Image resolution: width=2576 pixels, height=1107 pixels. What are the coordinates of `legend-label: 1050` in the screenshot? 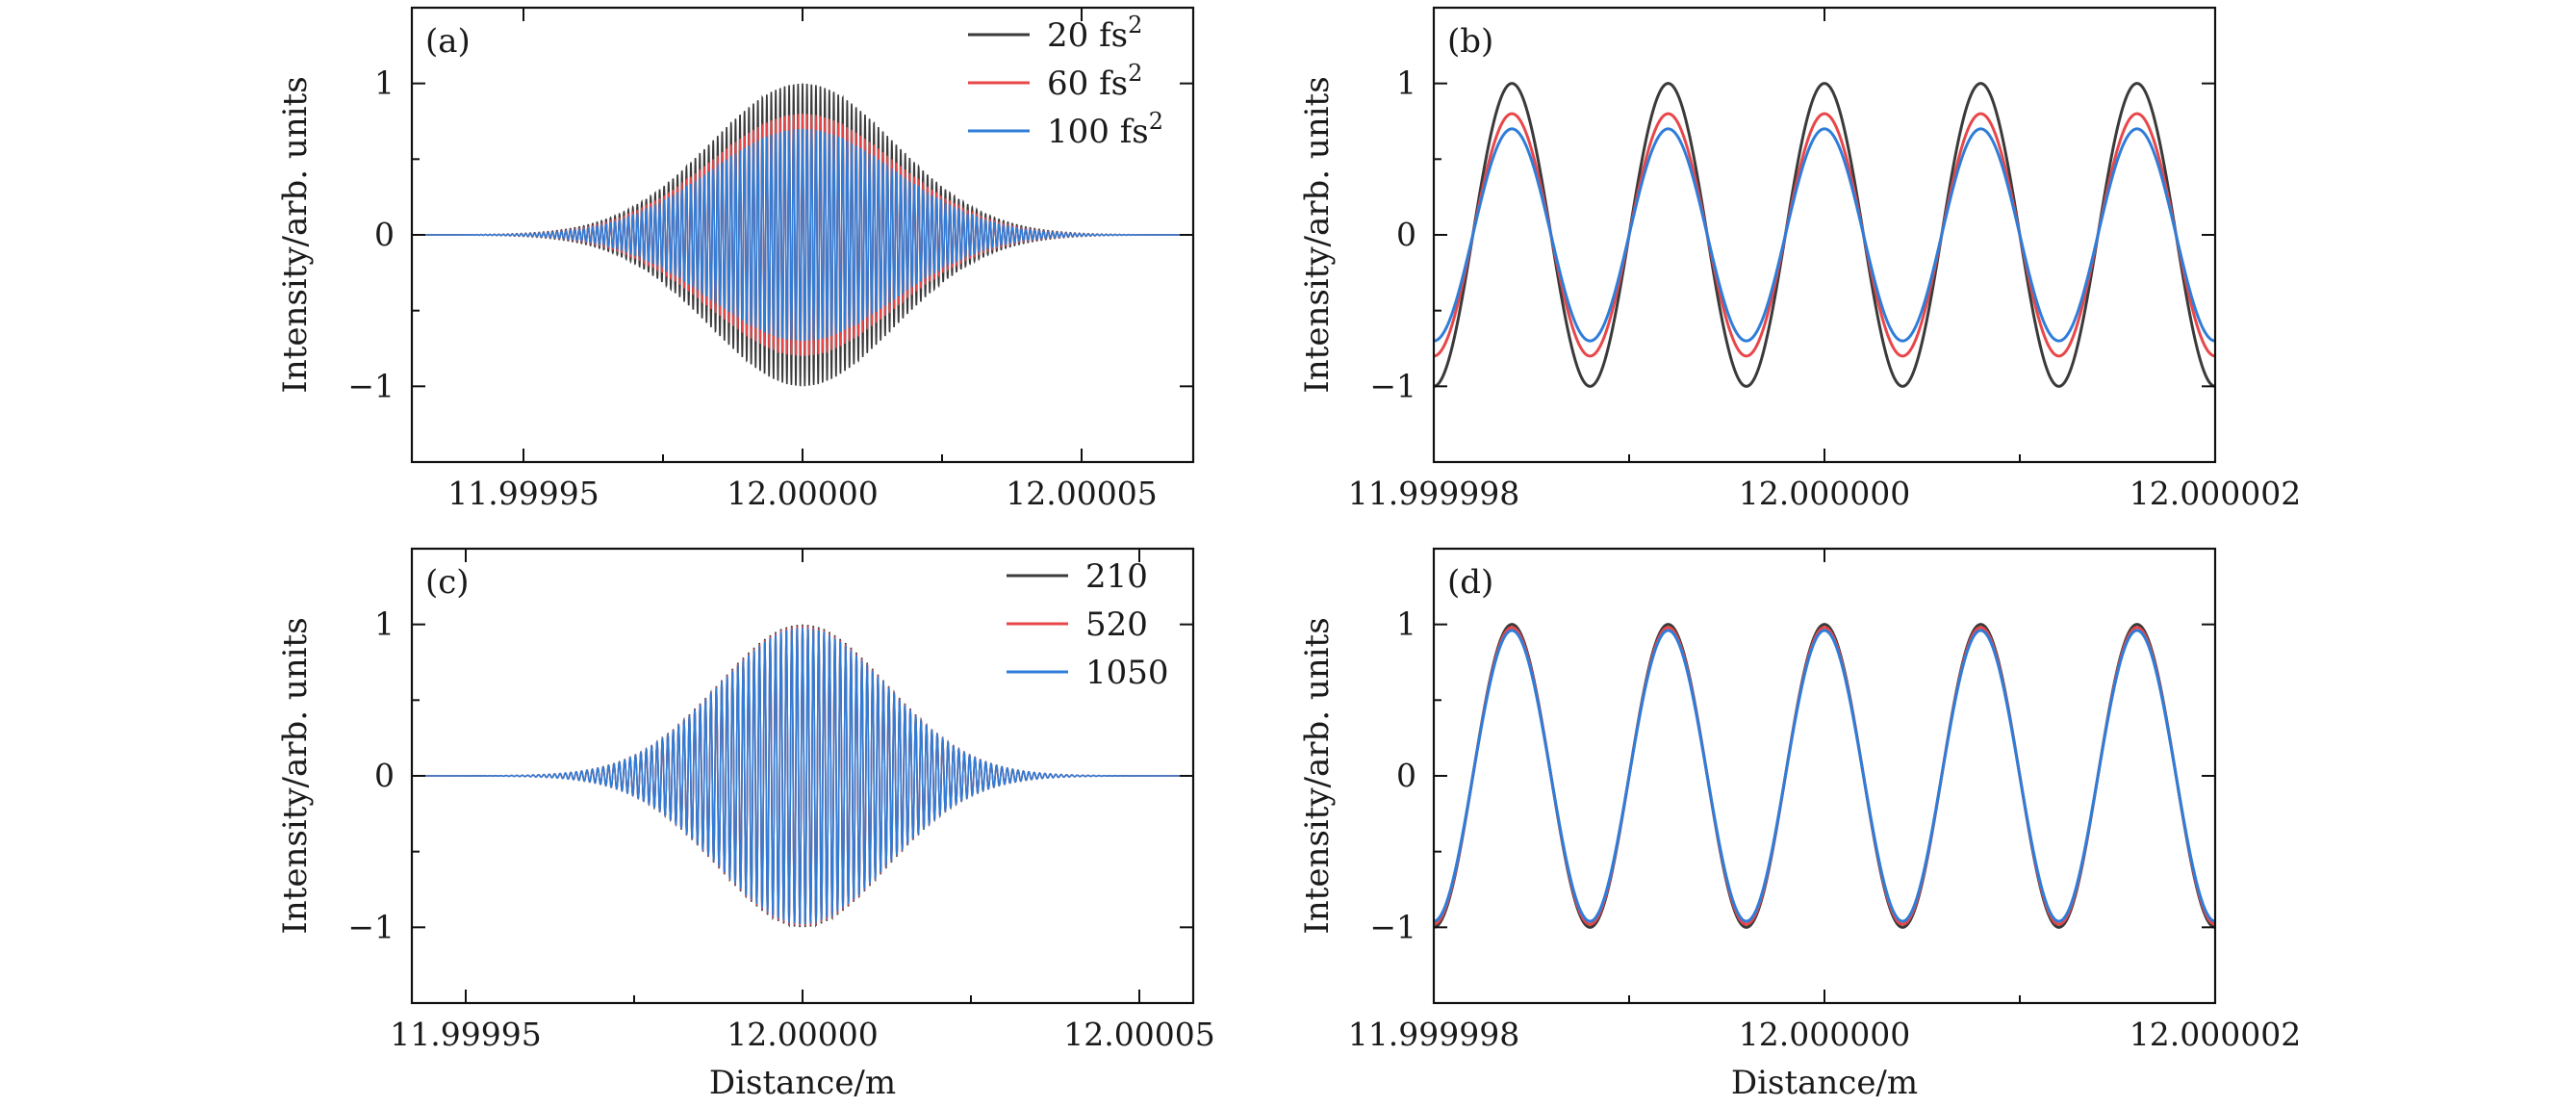 It's located at (1127, 673).